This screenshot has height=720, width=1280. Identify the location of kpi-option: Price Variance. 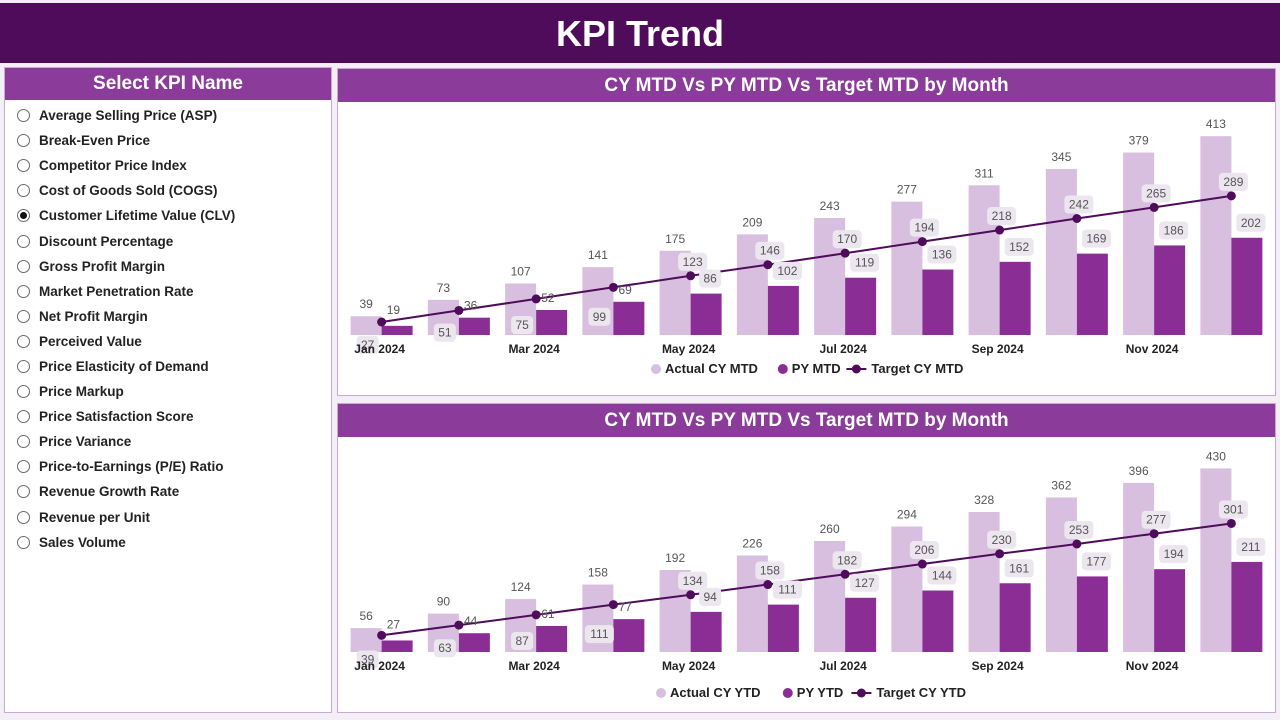
(174, 441).